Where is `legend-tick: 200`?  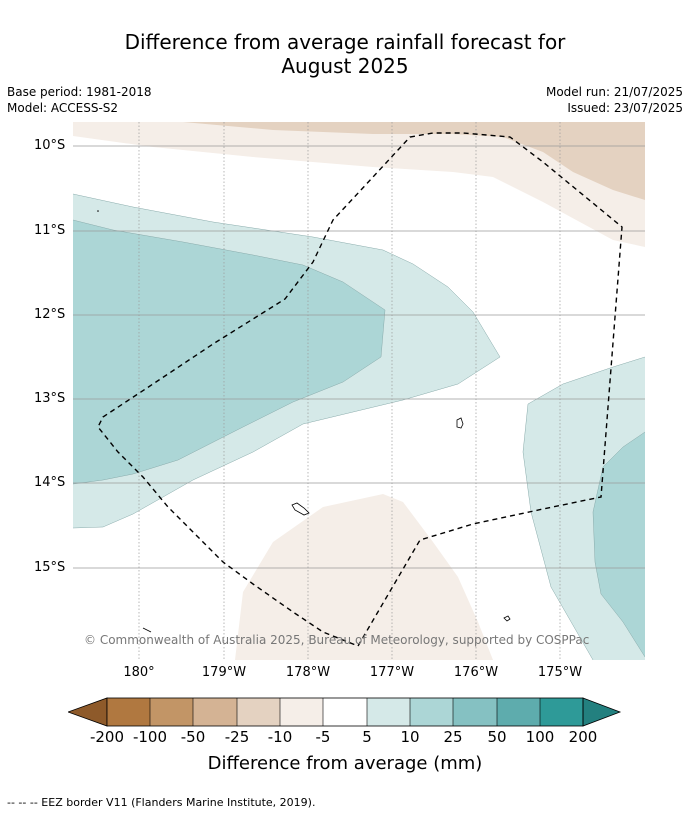 legend-tick: 200 is located at coordinates (583, 737).